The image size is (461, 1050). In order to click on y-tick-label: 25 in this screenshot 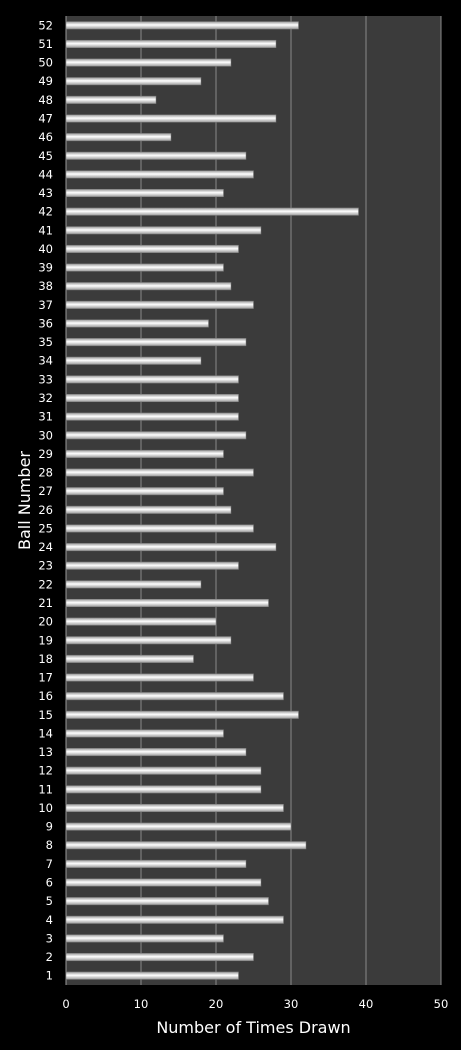, I will do `click(45, 528)`.